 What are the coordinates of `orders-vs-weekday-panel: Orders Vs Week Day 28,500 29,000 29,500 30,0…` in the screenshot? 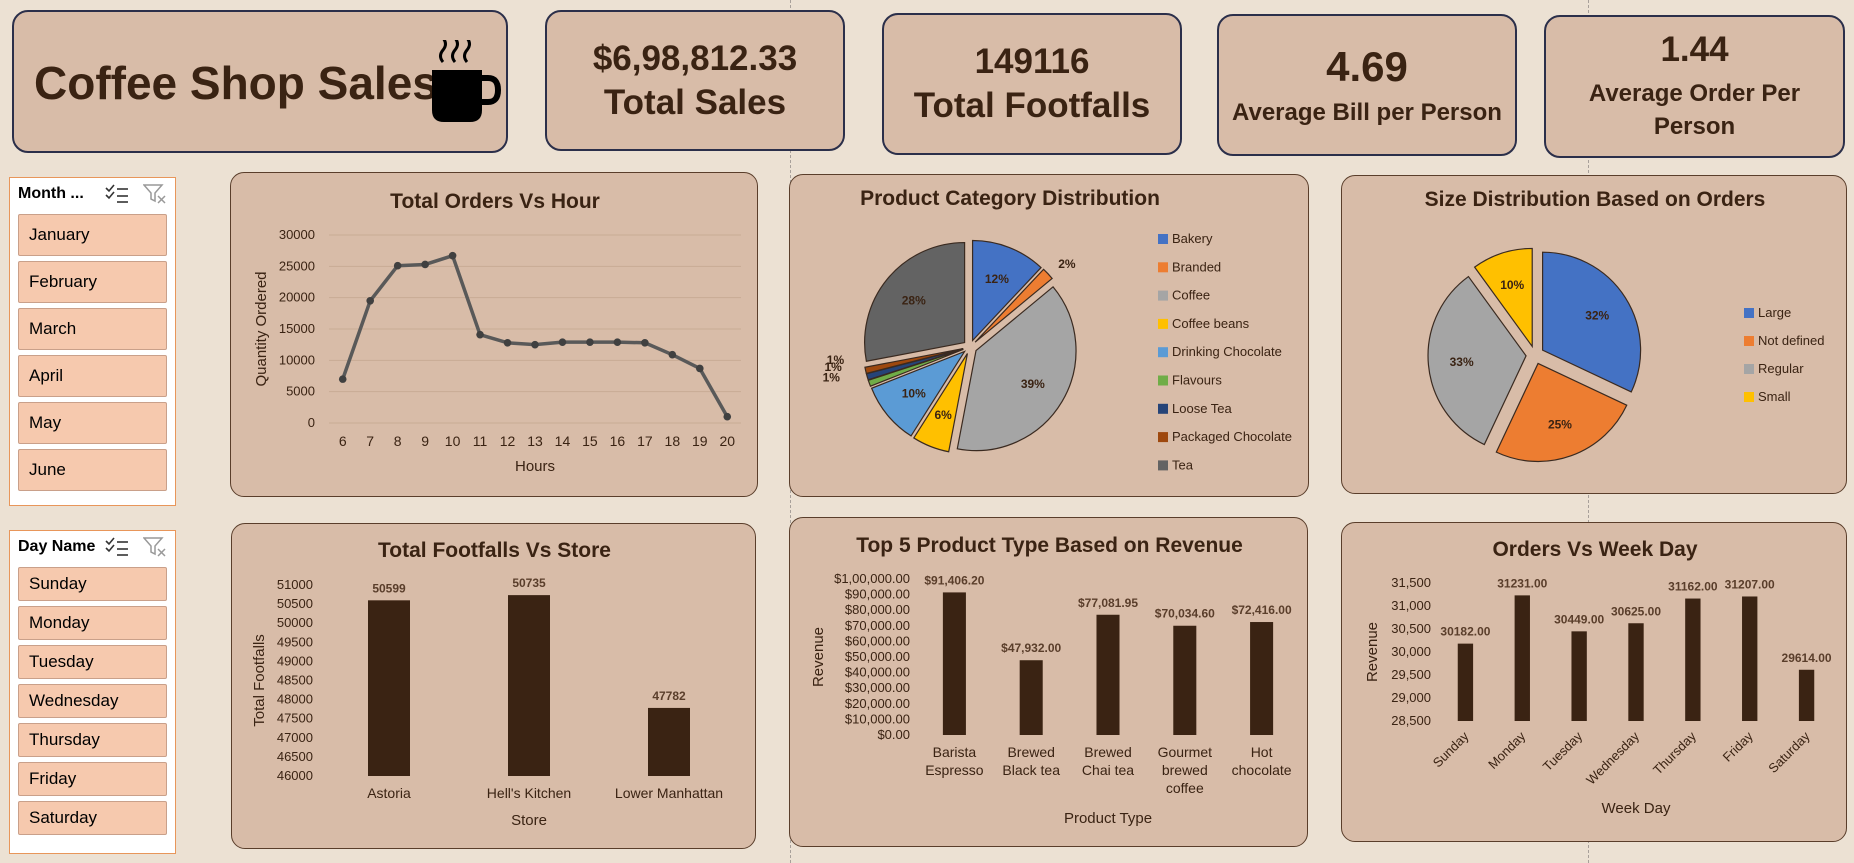 It's located at (1594, 682).